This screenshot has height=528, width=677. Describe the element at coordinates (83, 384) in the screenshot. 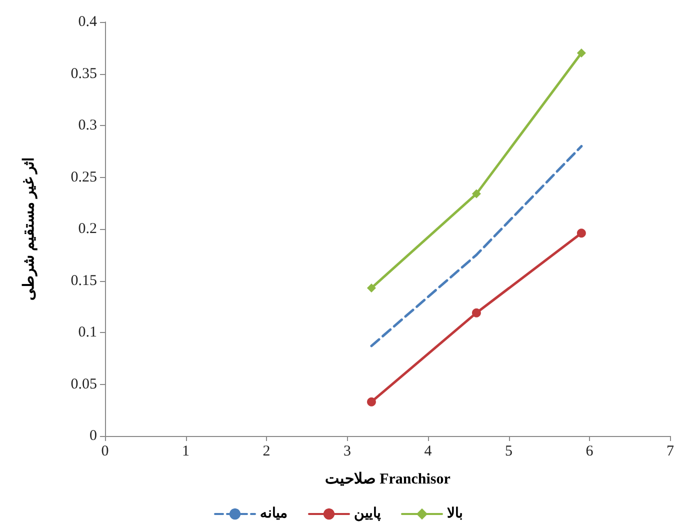

I see `y-tick-label: 0.05` at that location.